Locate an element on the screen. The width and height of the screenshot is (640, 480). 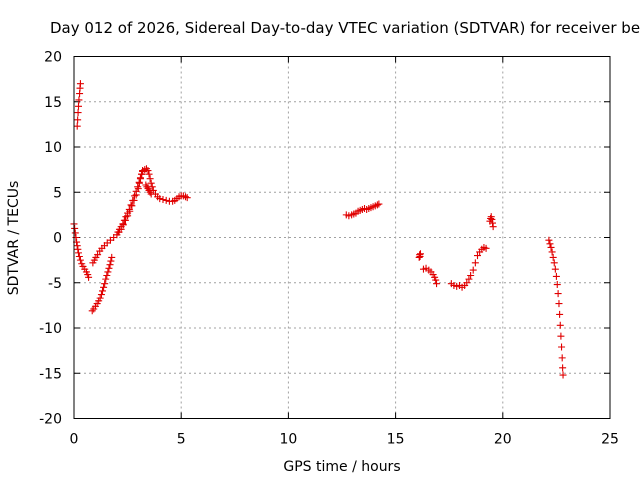
y-tick-label: 20 is located at coordinates (53, 58).